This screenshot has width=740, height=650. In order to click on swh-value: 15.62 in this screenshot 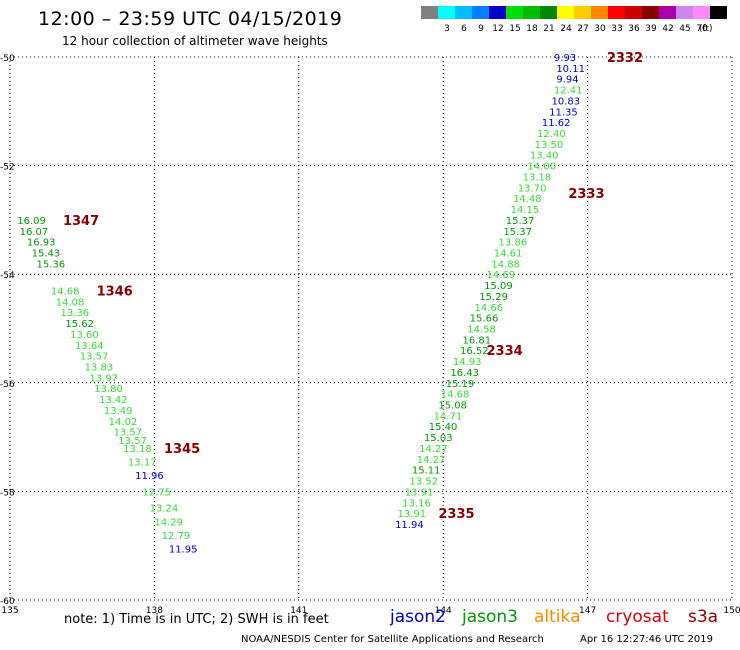, I will do `click(79, 324)`.